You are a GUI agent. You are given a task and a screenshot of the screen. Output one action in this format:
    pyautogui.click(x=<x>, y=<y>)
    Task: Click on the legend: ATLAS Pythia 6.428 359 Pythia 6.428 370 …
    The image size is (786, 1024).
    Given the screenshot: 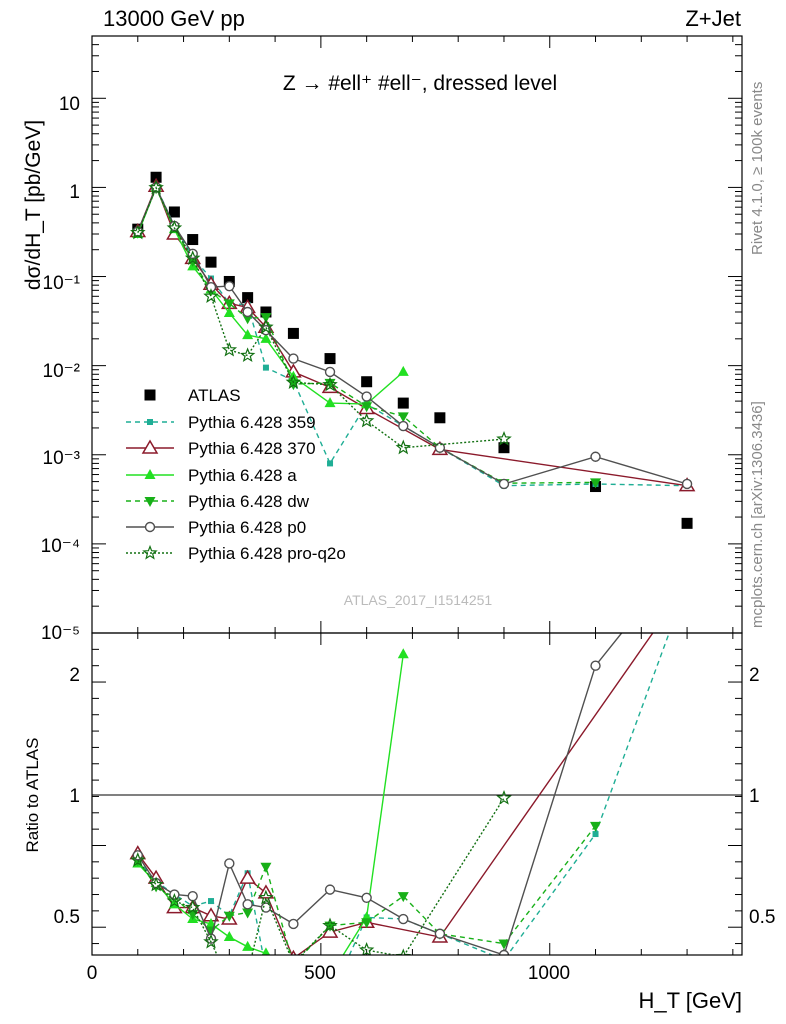 What is the action you would take?
    pyautogui.click(x=236, y=474)
    